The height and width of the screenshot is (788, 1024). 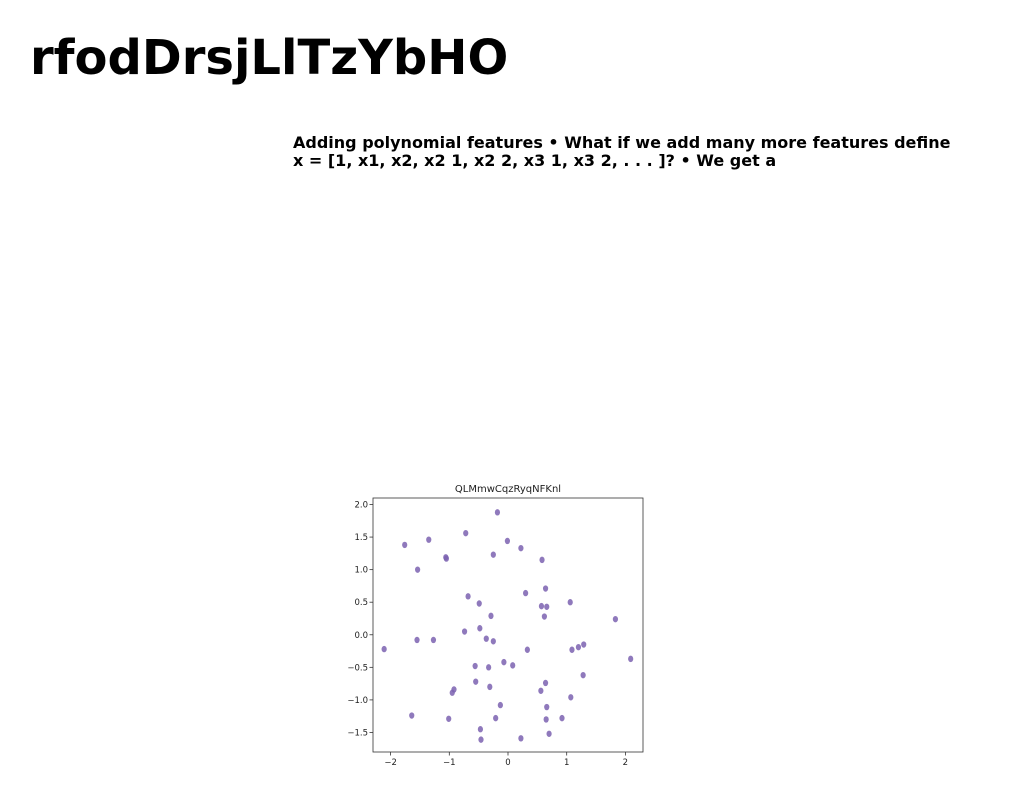 I want to click on x-tick-label: −2, so click(x=390, y=763).